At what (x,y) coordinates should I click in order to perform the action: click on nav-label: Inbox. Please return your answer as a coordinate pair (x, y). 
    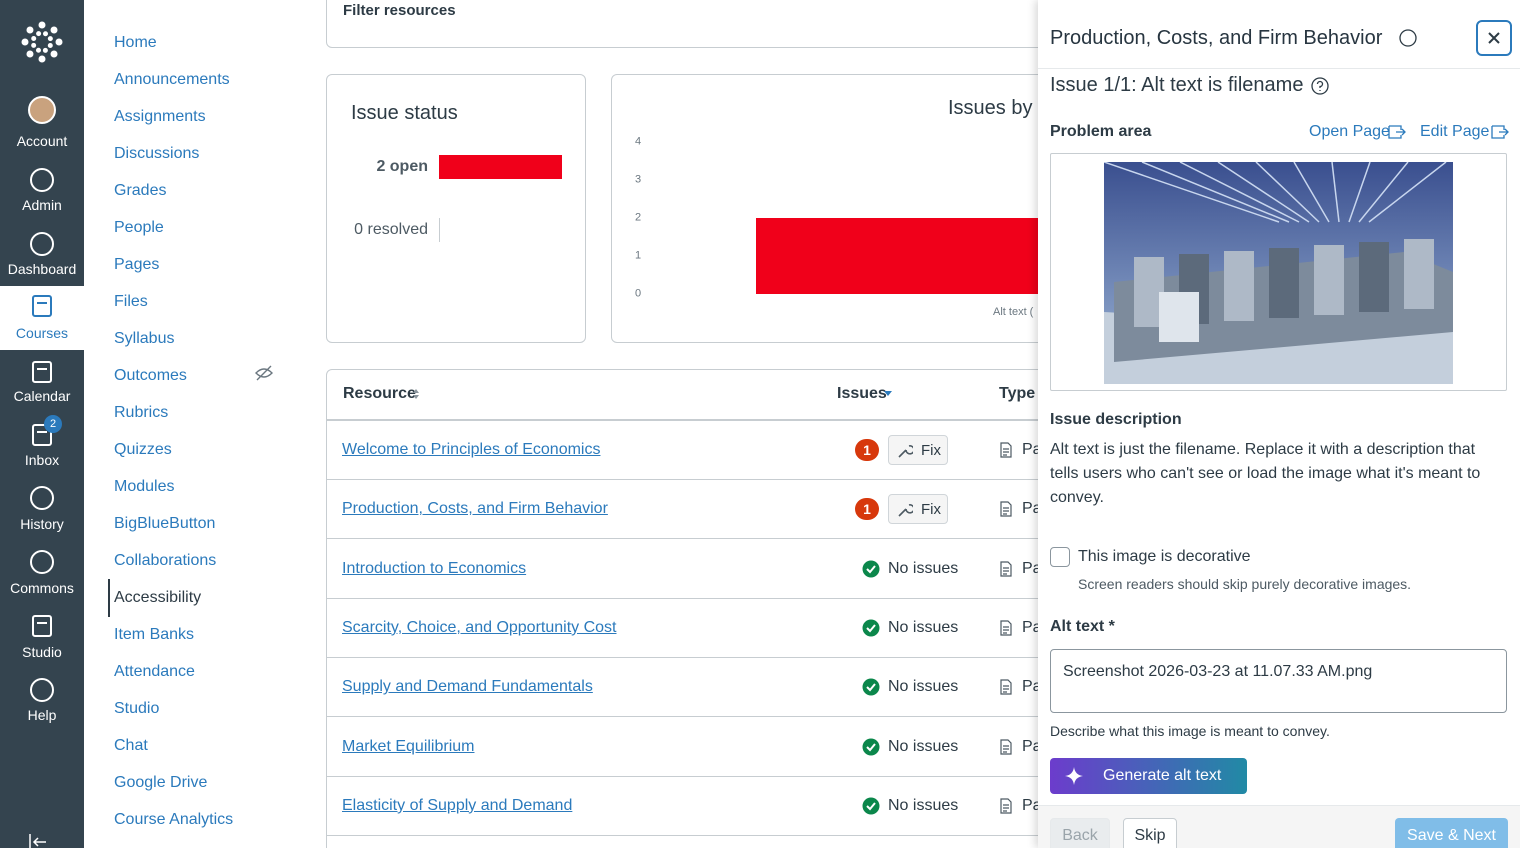
    Looking at the image, I should click on (42, 460).